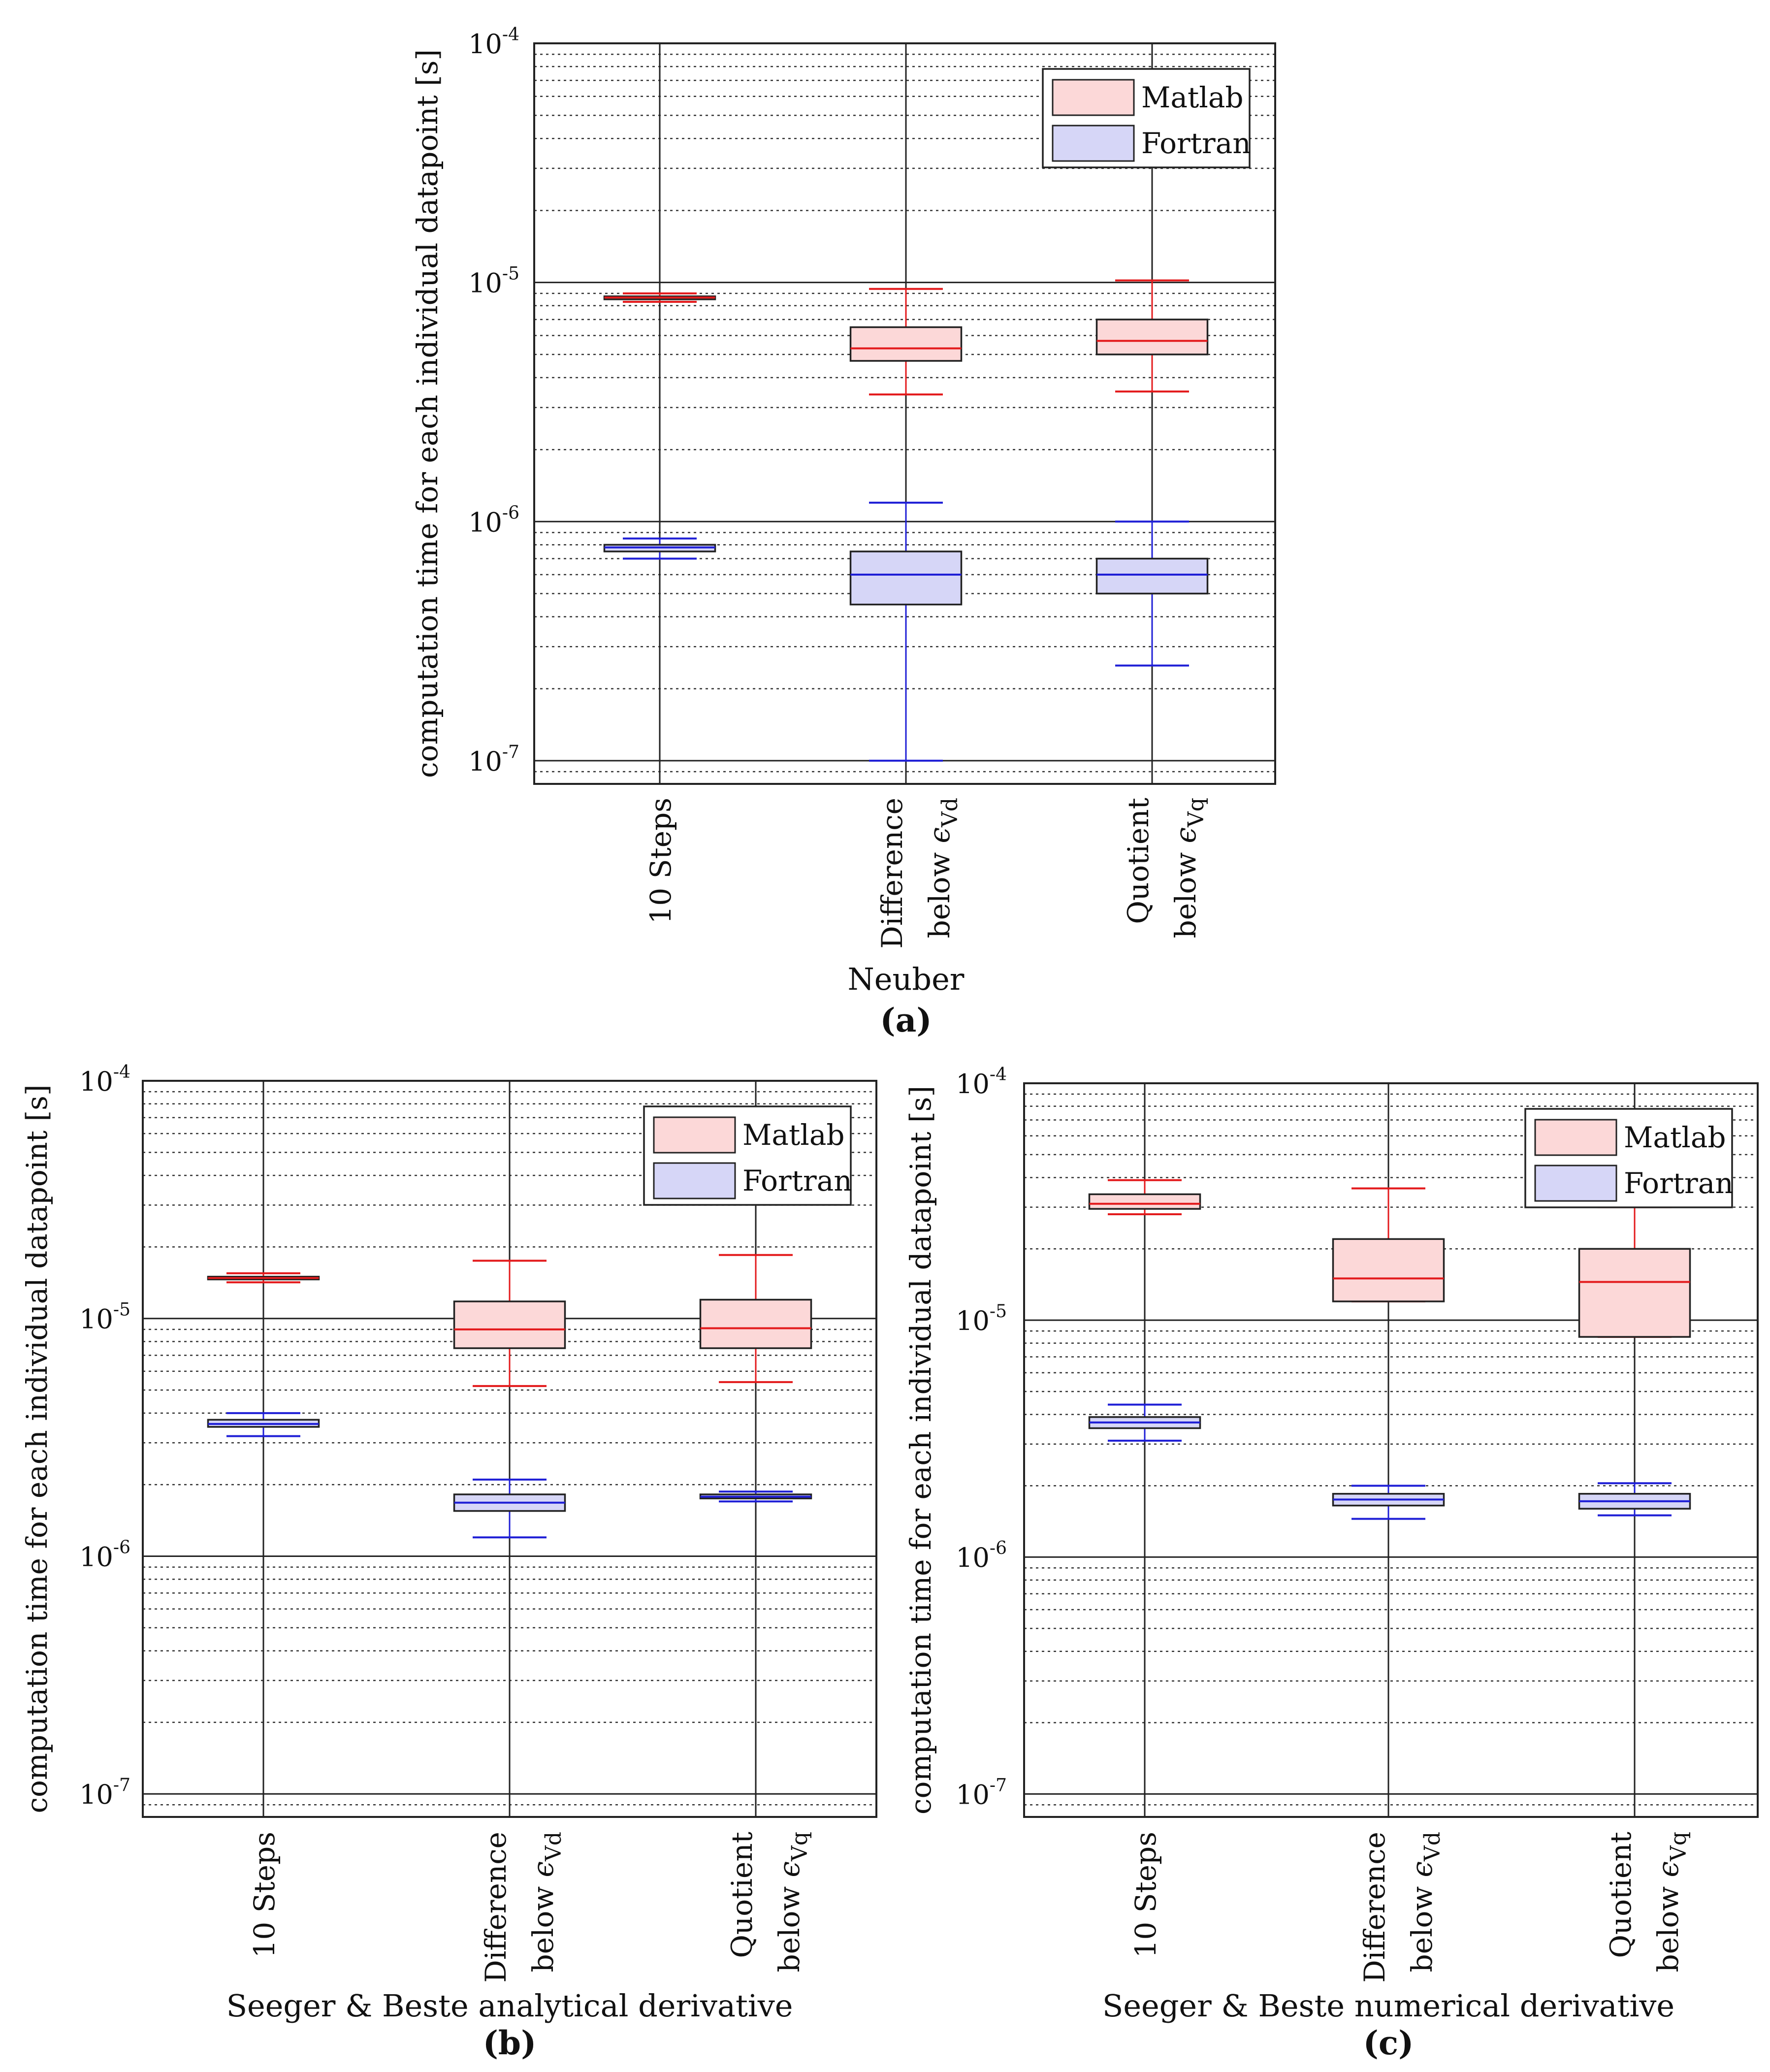 The image size is (1770, 2072). I want to click on x-axis-title: Seeger & Beste analytical derivative, so click(509, 2006).